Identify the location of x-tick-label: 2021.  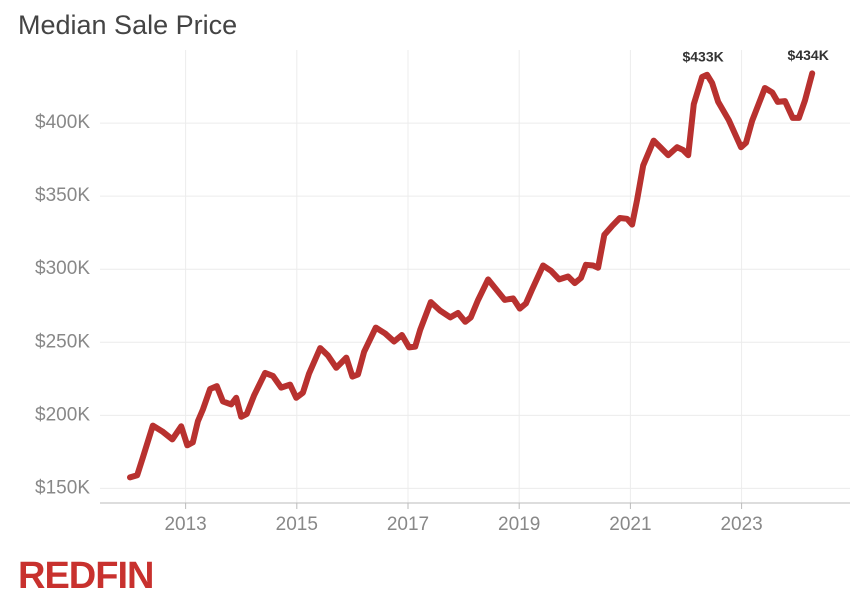
(630, 524).